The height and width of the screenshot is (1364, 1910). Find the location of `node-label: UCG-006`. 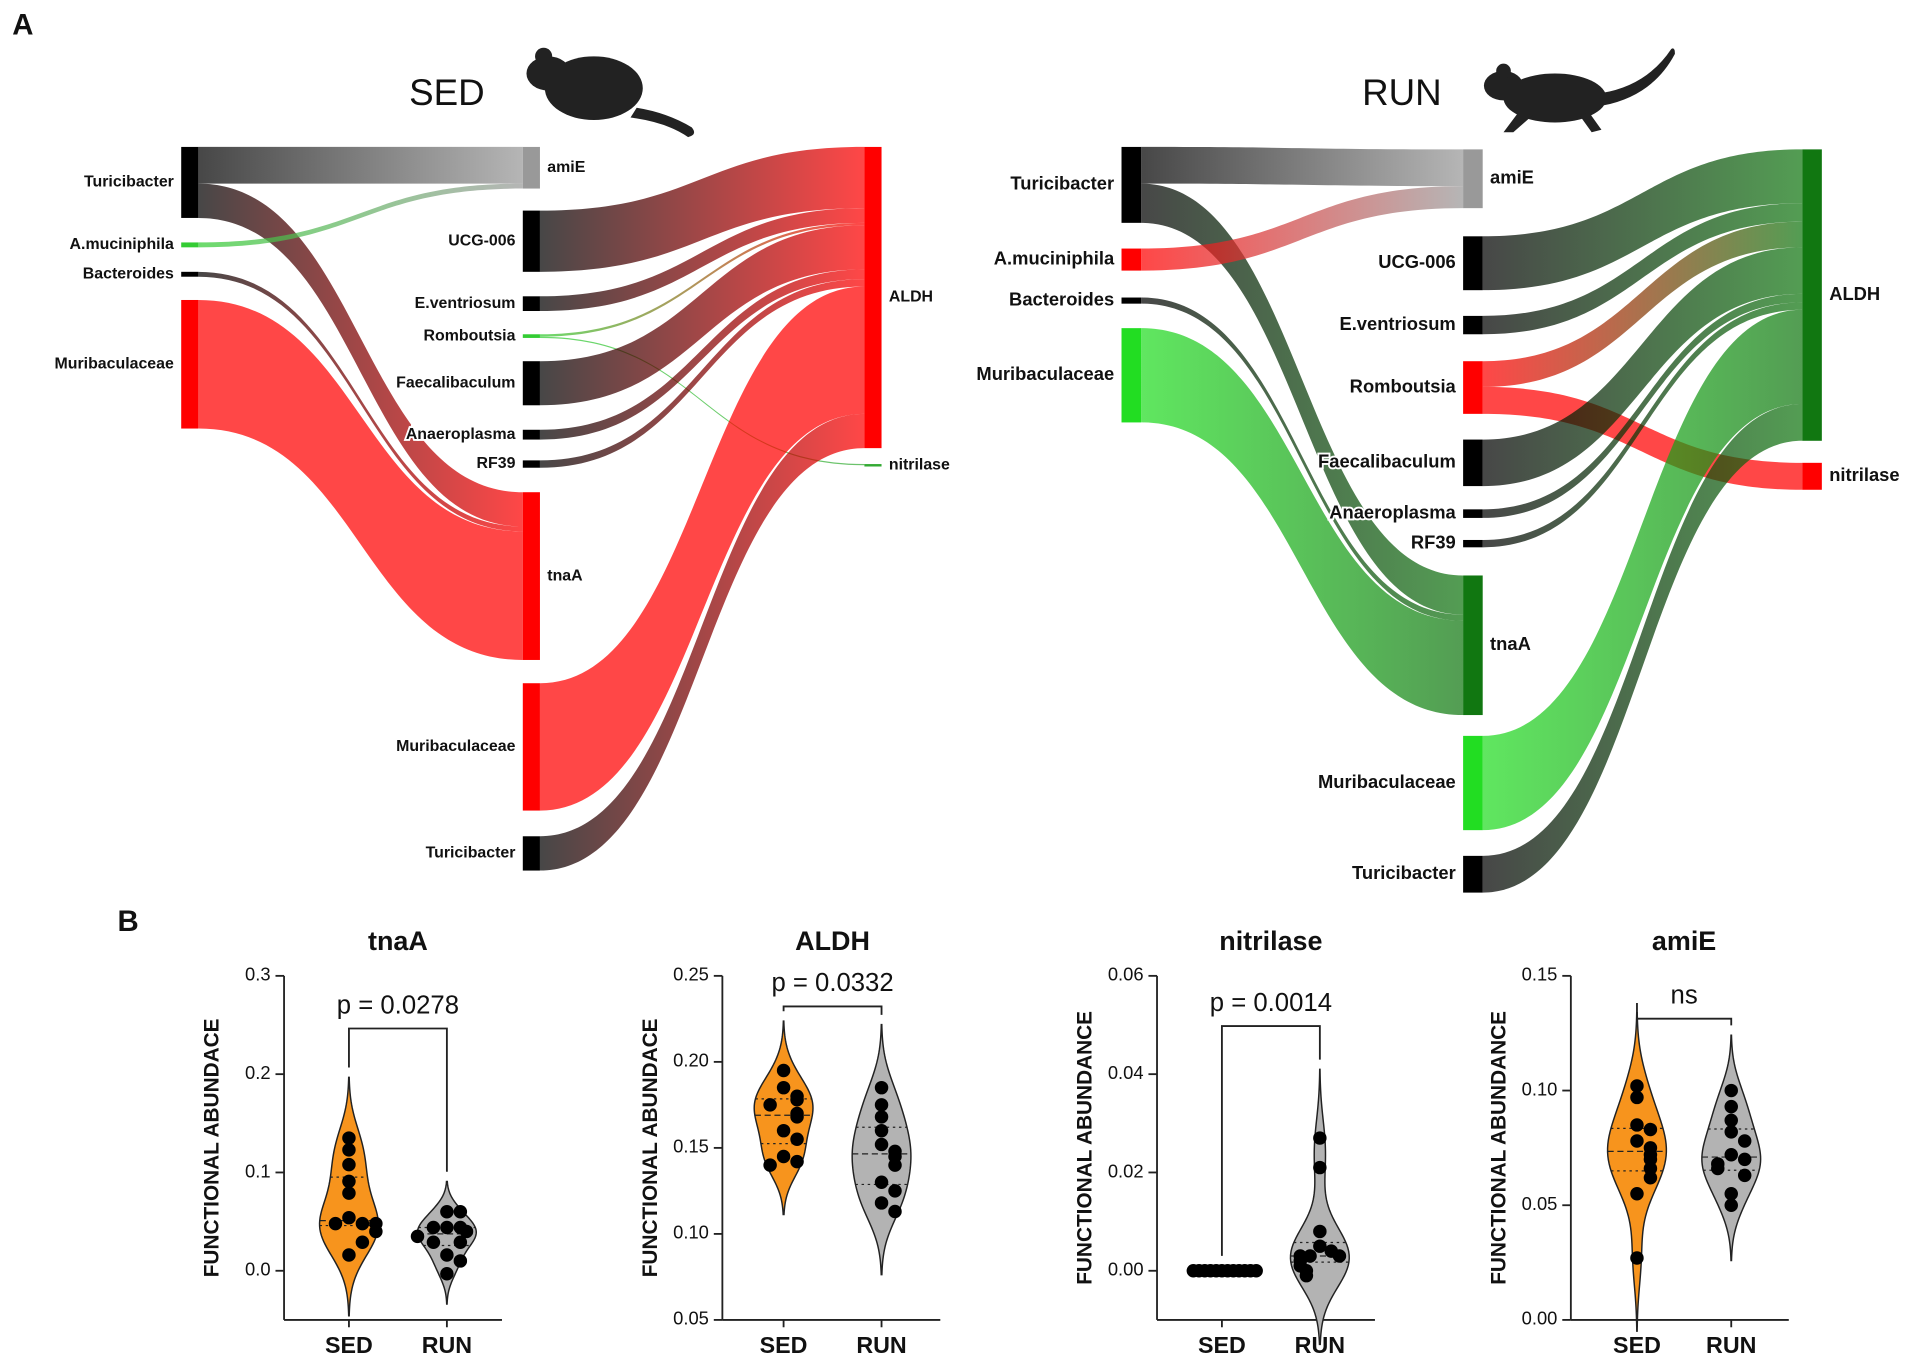

node-label: UCG-006 is located at coordinates (1417, 261).